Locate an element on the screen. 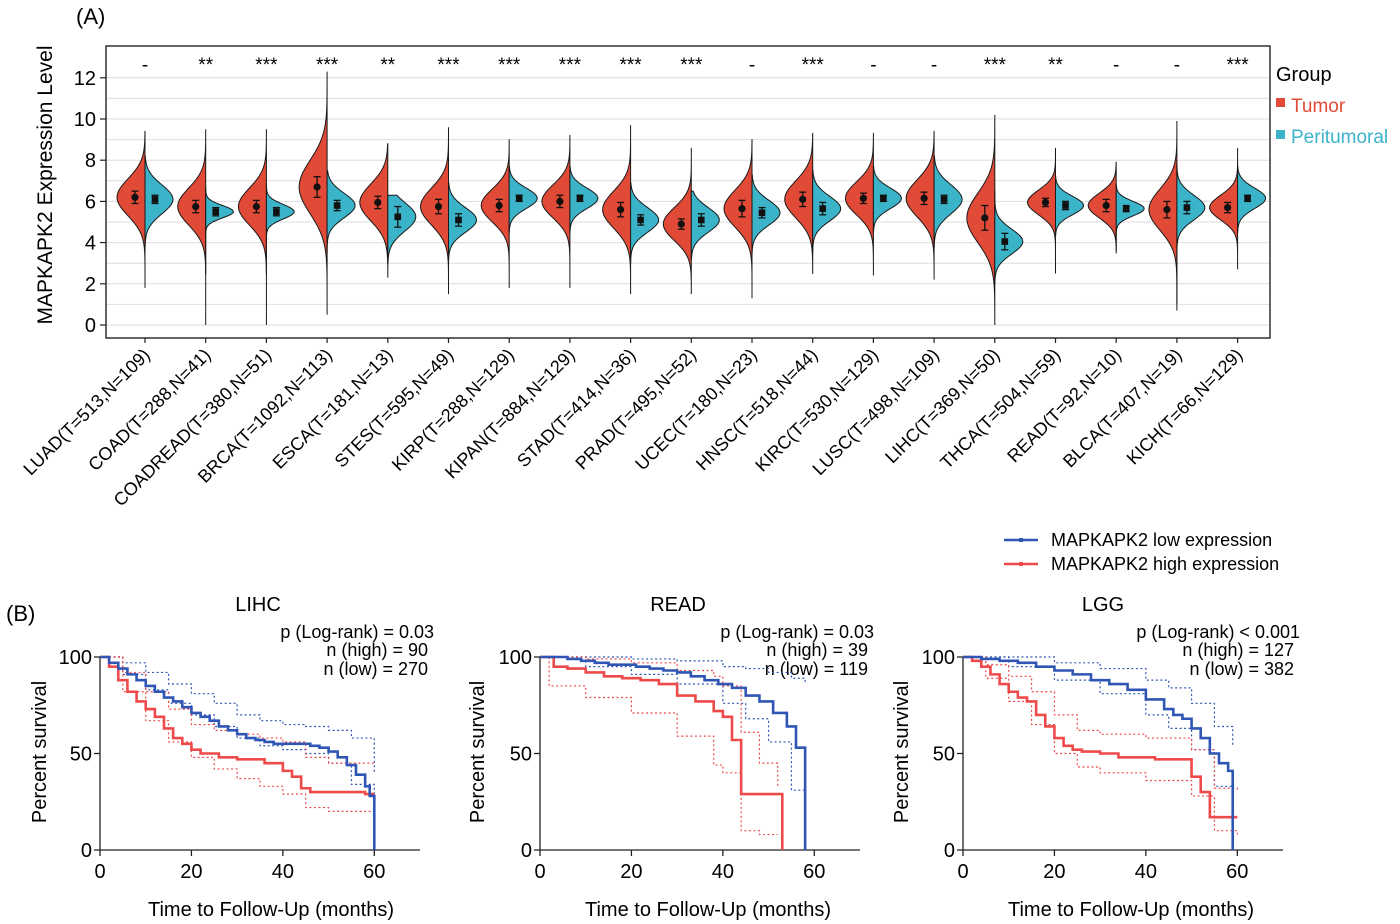 This screenshot has width=1400, height=924. legend-swatch-tumor is located at coordinates (1280, 102).